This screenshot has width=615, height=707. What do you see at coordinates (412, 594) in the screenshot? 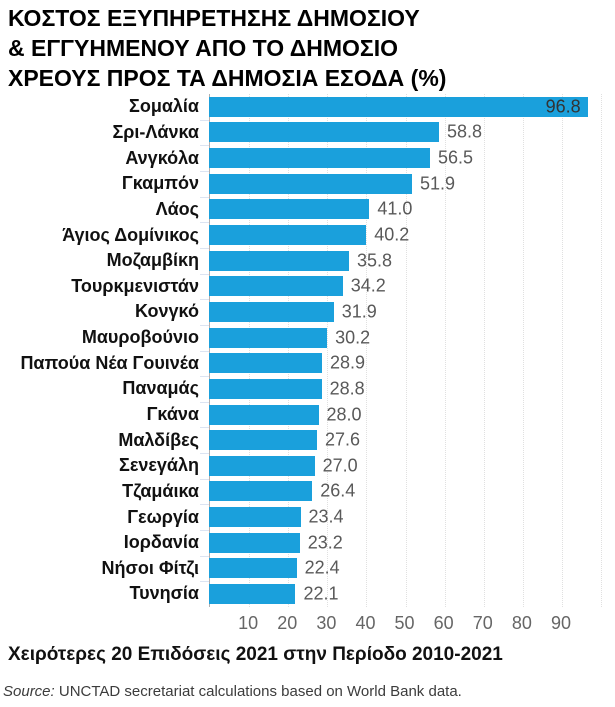
I see `bar-cell: 22.1` at bounding box center [412, 594].